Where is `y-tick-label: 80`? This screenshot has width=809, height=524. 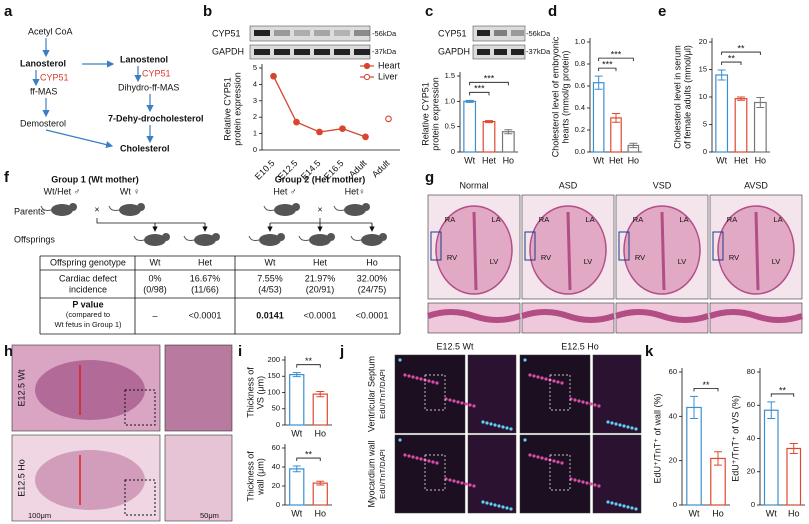
y-tick-label: 80 is located at coordinates (751, 371).